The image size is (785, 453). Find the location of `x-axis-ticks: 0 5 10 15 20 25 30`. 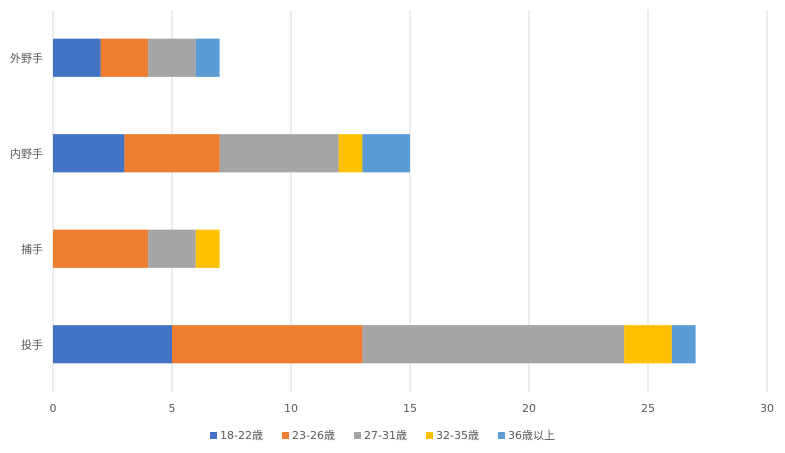

x-axis-ticks: 0 5 10 15 20 25 30 is located at coordinates (412, 408).